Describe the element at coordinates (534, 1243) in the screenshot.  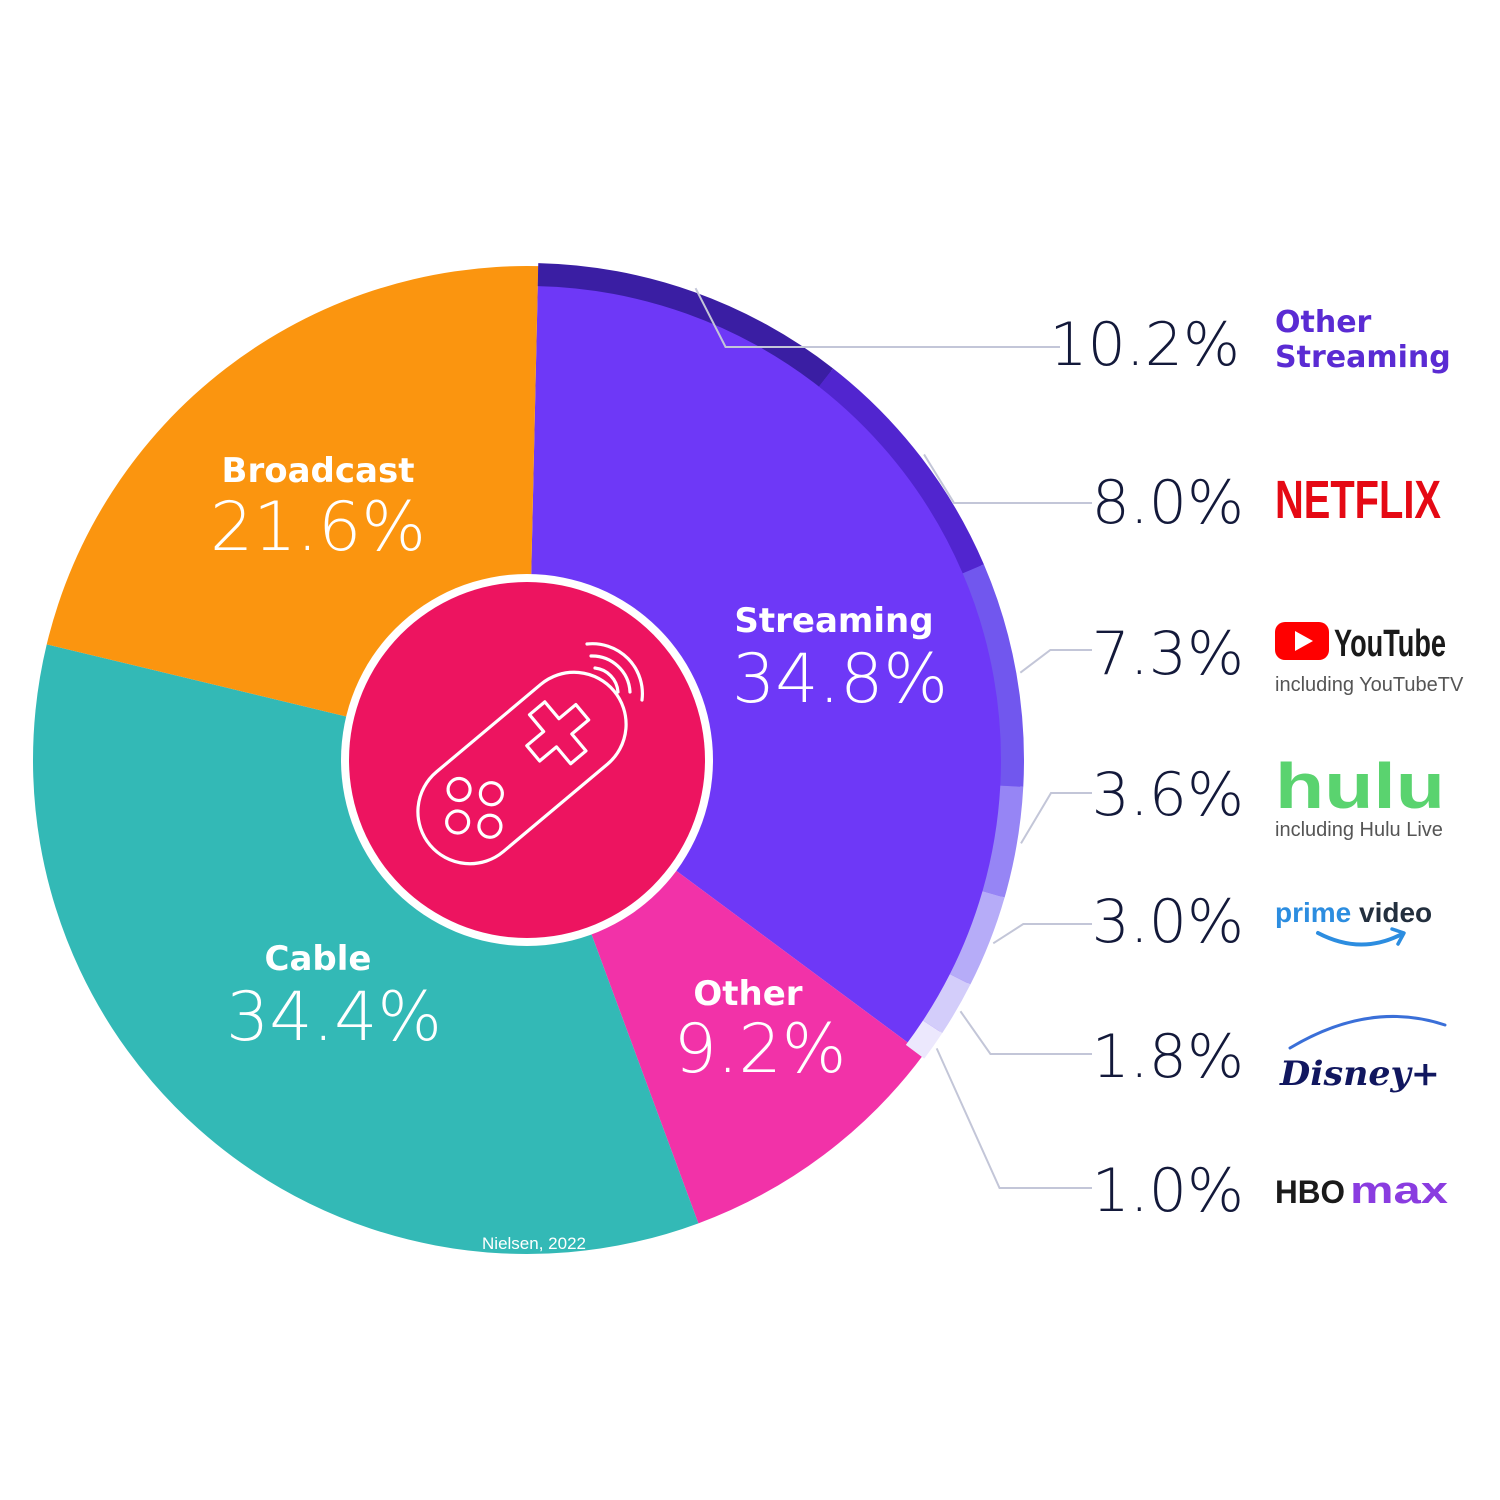
I see `source-note: Nielsen, 2022` at that location.